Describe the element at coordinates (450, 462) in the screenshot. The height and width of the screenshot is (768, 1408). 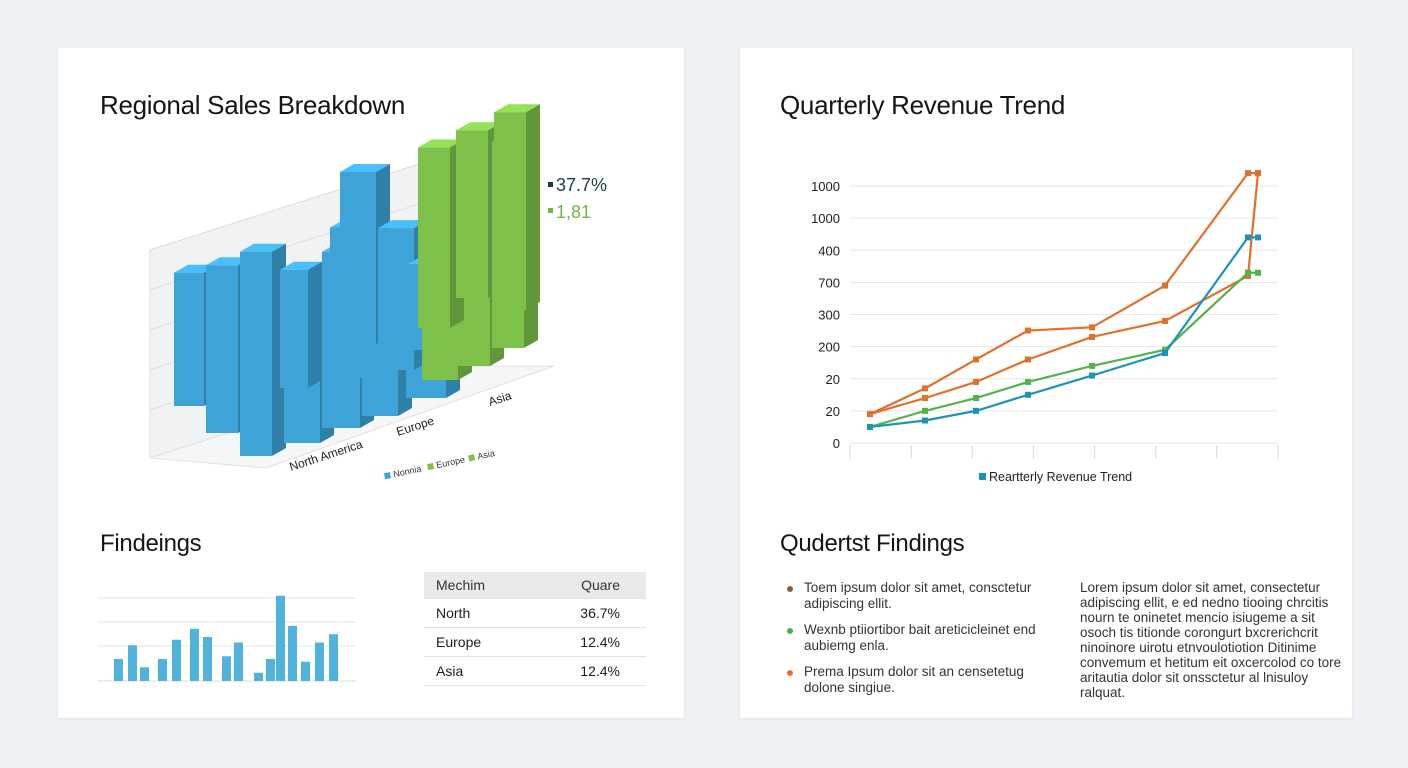
I see `legend-label-europe: Europe` at that location.